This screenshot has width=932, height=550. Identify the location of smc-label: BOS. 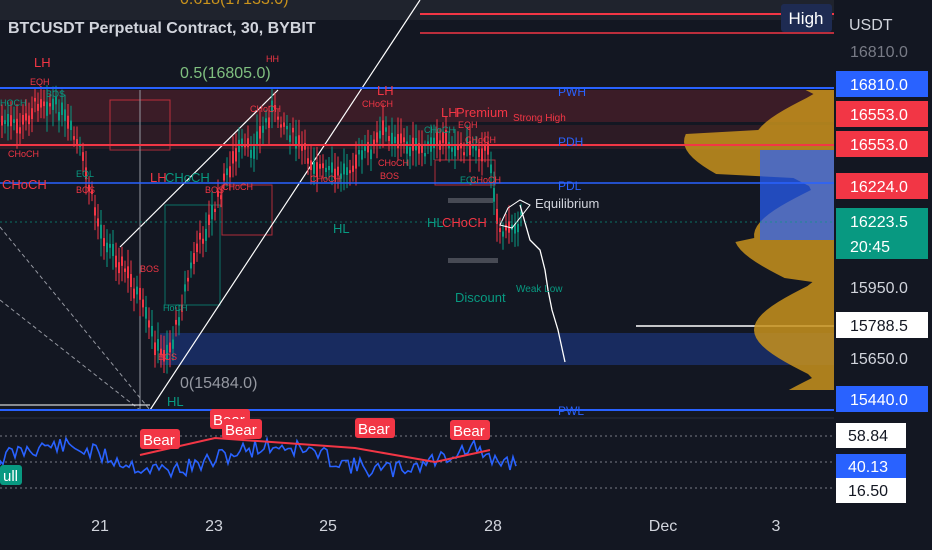
(389, 176).